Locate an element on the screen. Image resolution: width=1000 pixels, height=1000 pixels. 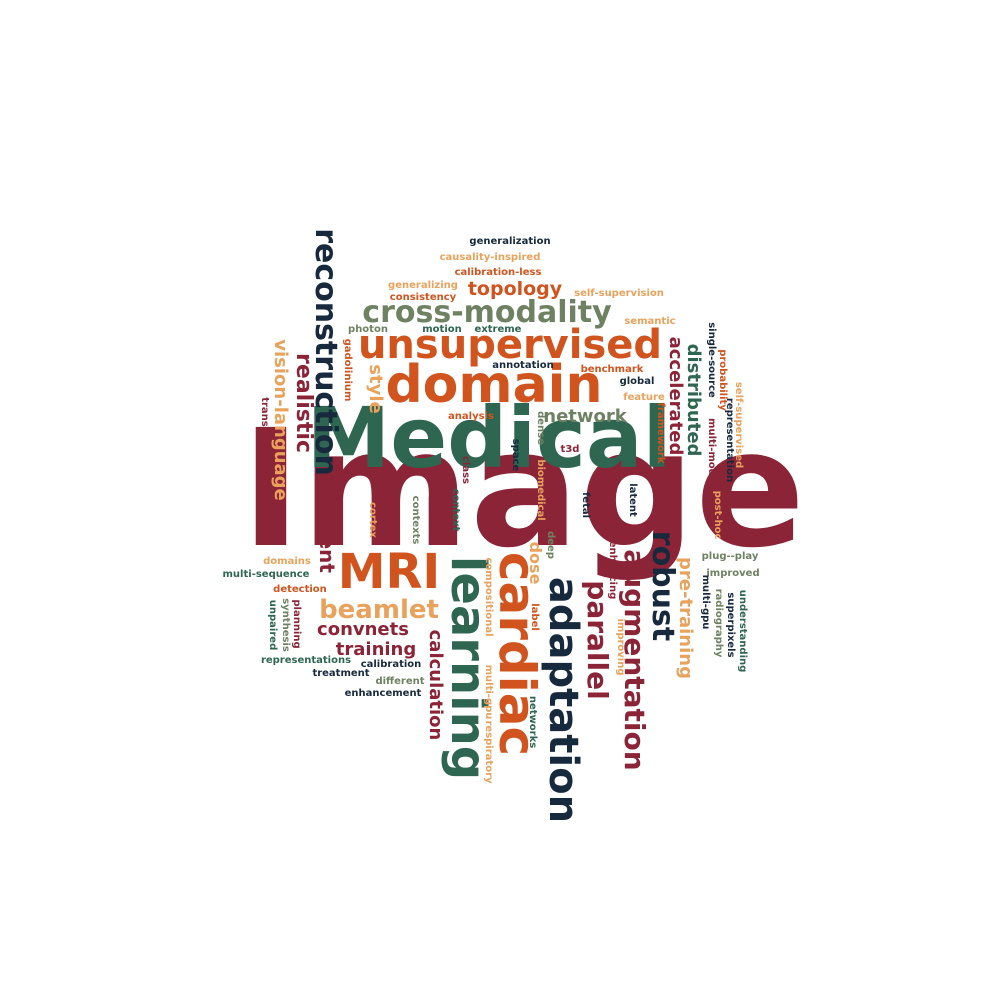
word-different: different is located at coordinates (399, 681).